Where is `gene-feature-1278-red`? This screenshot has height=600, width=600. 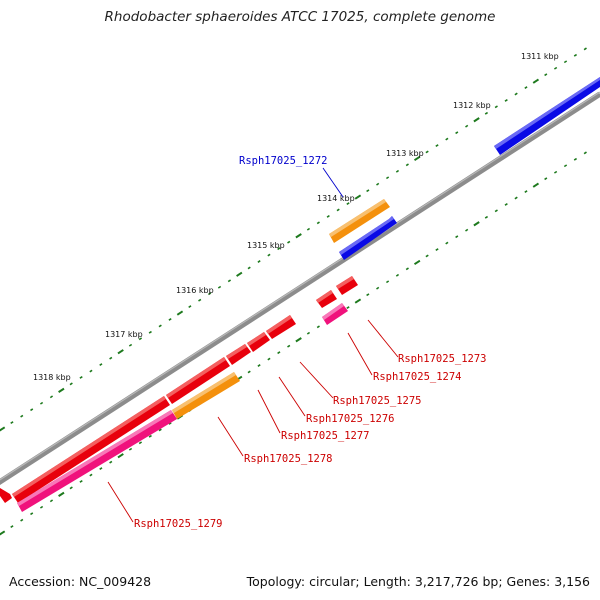 gene-feature-1278-red is located at coordinates (198, 380).